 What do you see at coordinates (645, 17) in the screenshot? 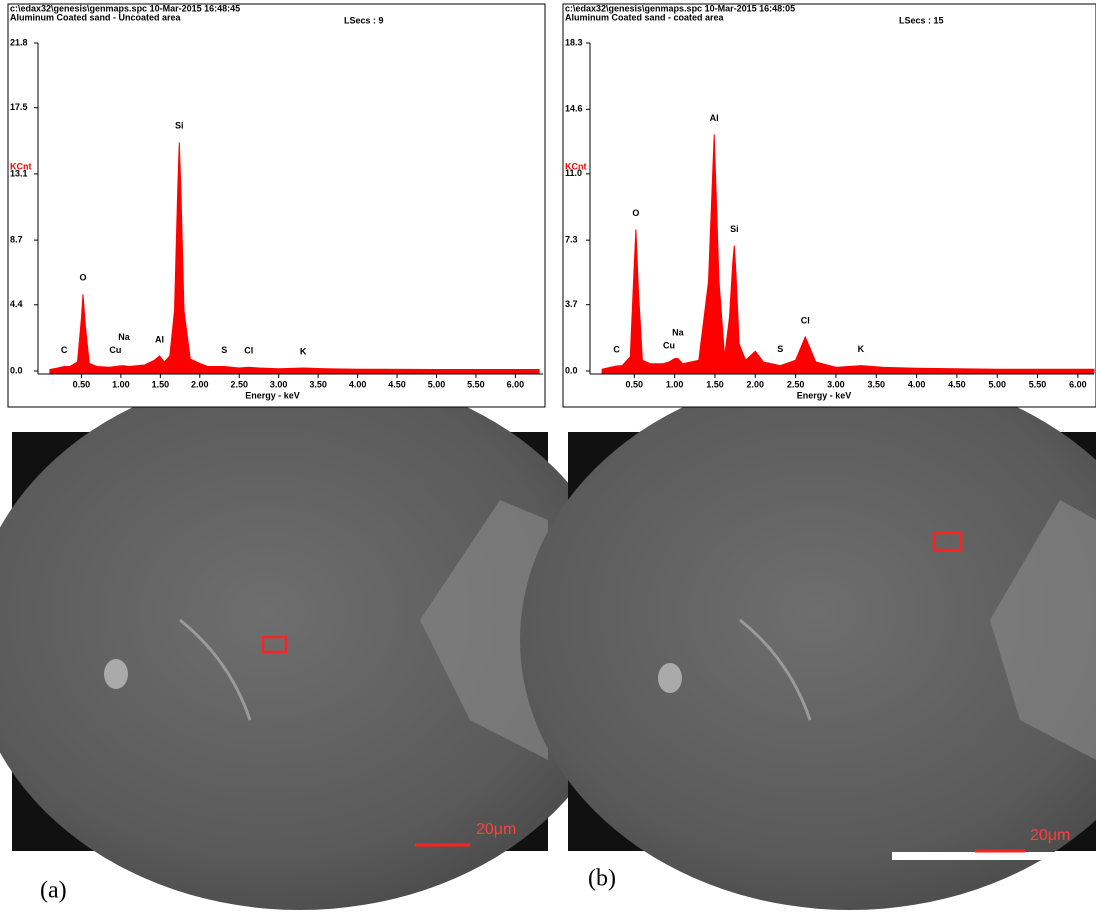
I see `chart-title: Aluminum Coated sand - coated area` at bounding box center [645, 17].